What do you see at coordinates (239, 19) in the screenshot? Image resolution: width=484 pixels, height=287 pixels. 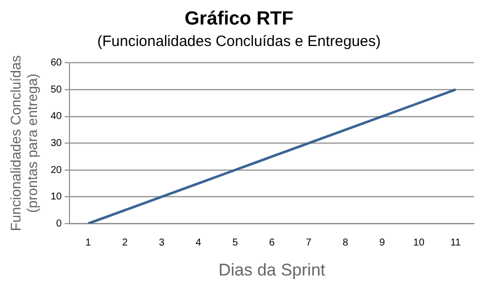 I see `chart-title: Gráfico RTF` at bounding box center [239, 19].